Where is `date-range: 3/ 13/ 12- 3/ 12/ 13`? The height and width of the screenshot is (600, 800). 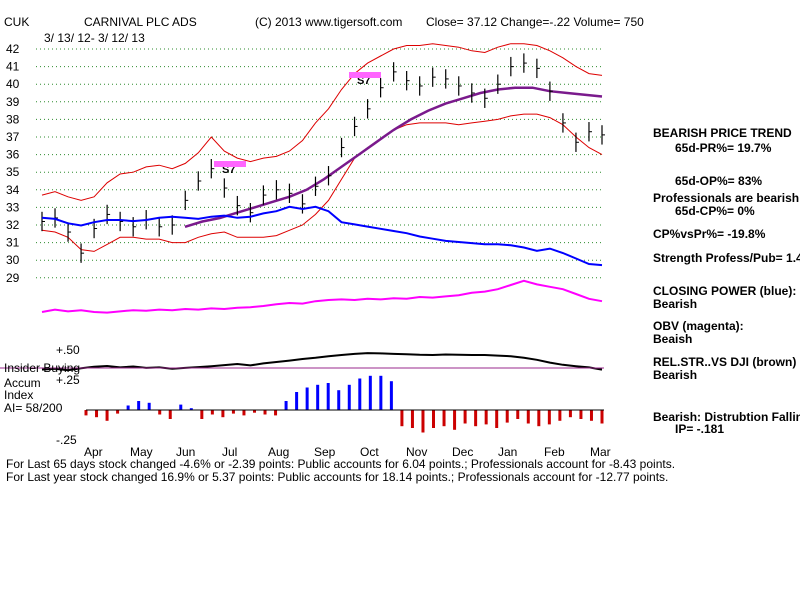 date-range: 3/ 13/ 12- 3/ 12/ 13 is located at coordinates (94, 38).